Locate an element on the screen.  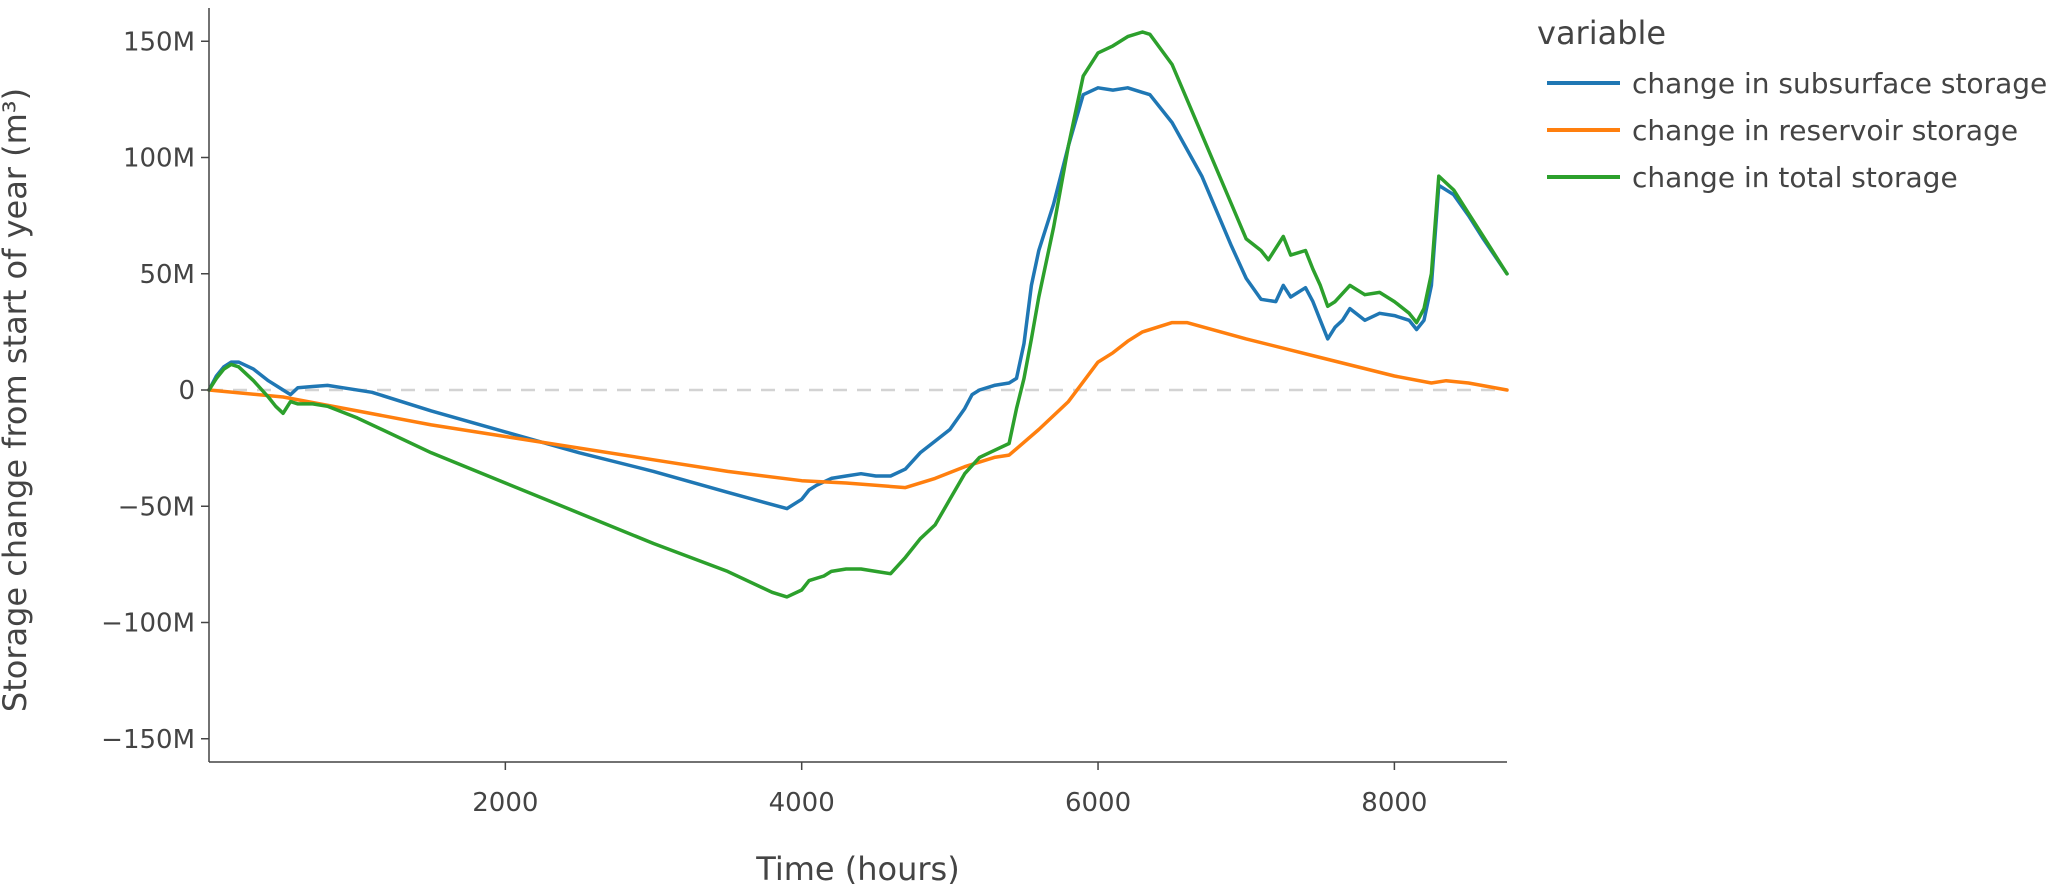
y-tick-label: 150M is located at coordinates (159, 42).